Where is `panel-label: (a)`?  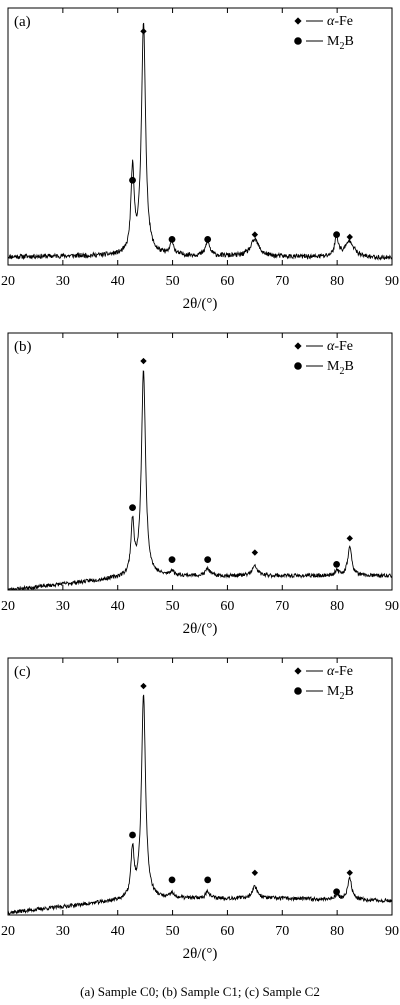 panel-label: (a) is located at coordinates (22, 22).